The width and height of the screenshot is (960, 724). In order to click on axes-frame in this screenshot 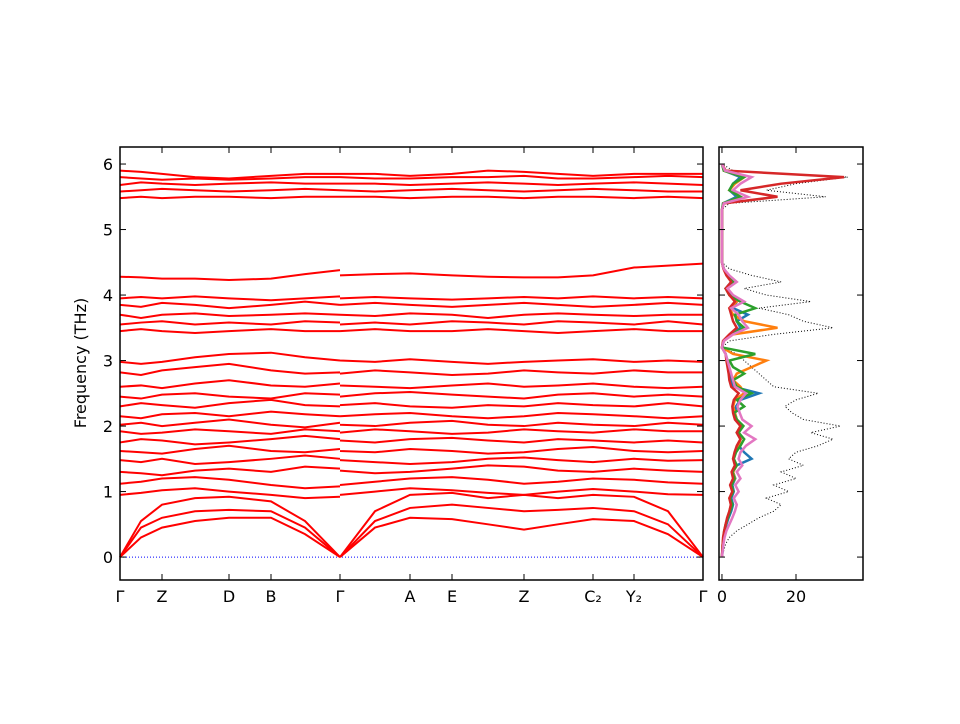, I will do `click(791, 363)`.